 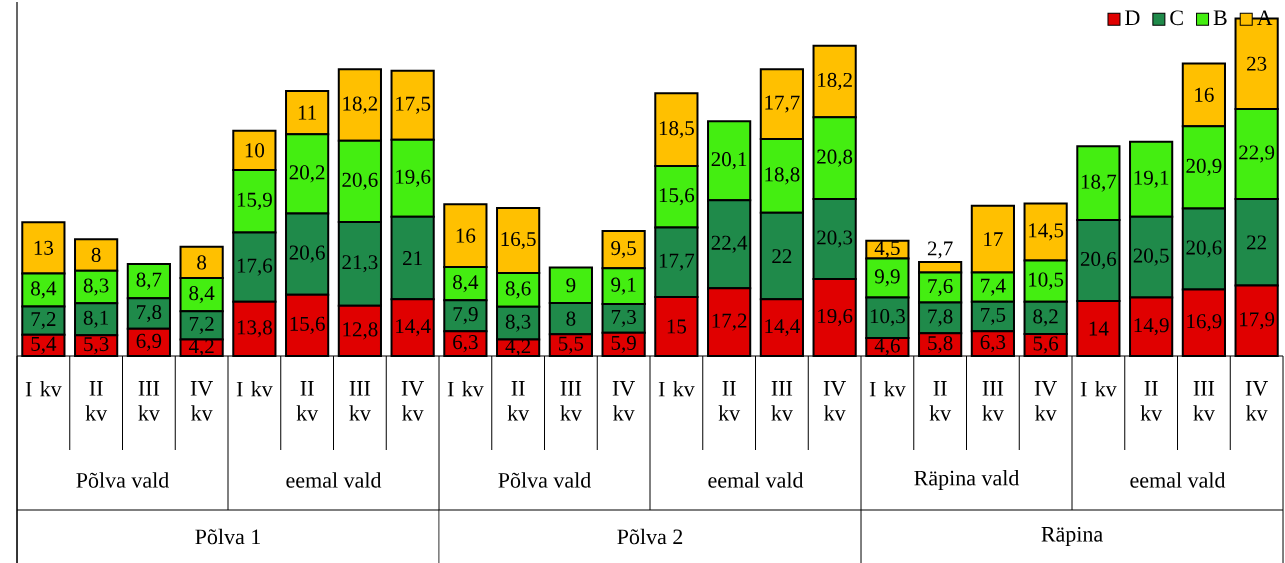 I want to click on data-label: 7,6, so click(x=940, y=288).